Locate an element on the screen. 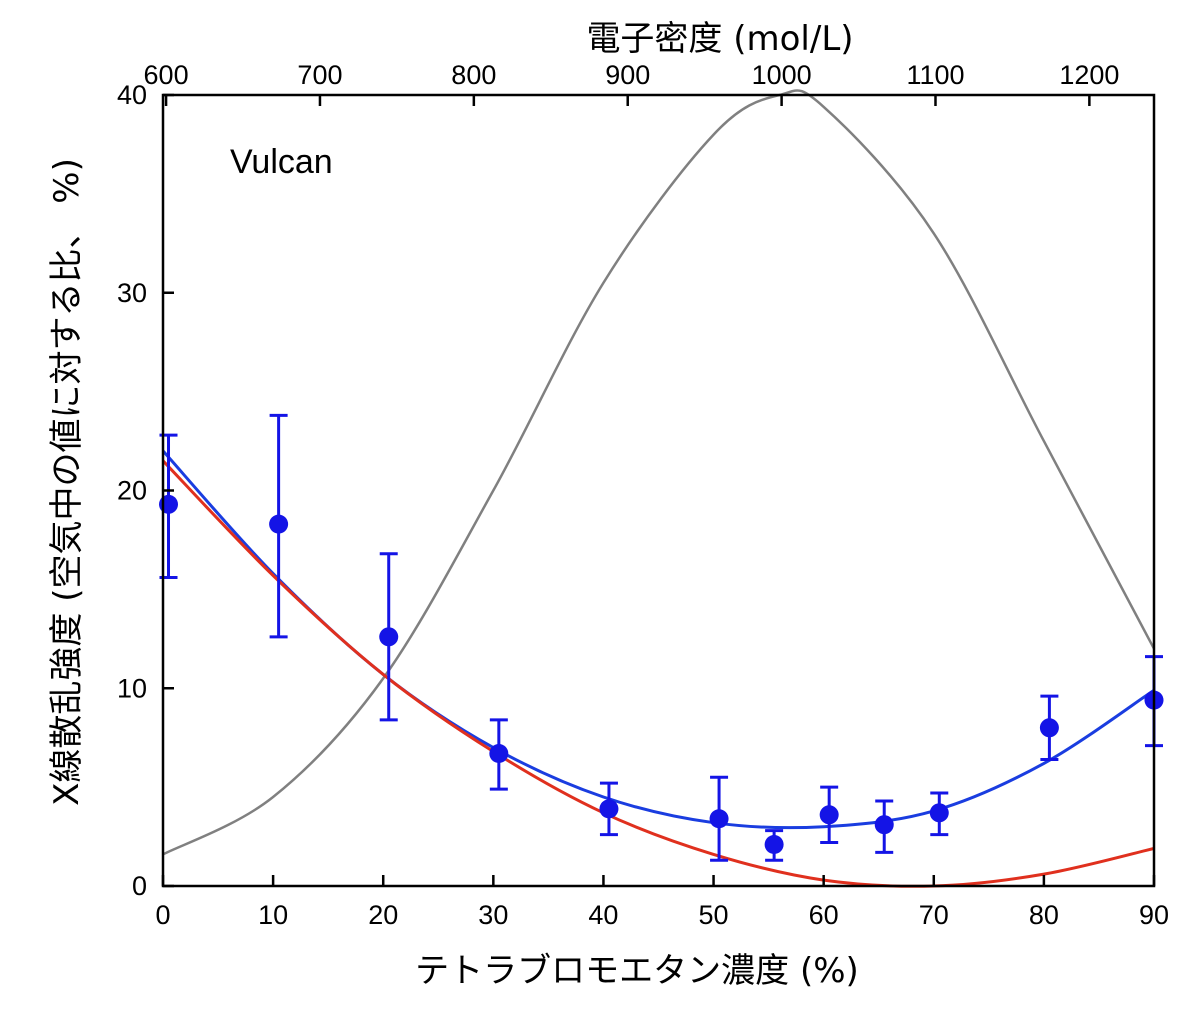 The height and width of the screenshot is (1020, 1194). x-tick-label-0: 0 is located at coordinates (162, 915).